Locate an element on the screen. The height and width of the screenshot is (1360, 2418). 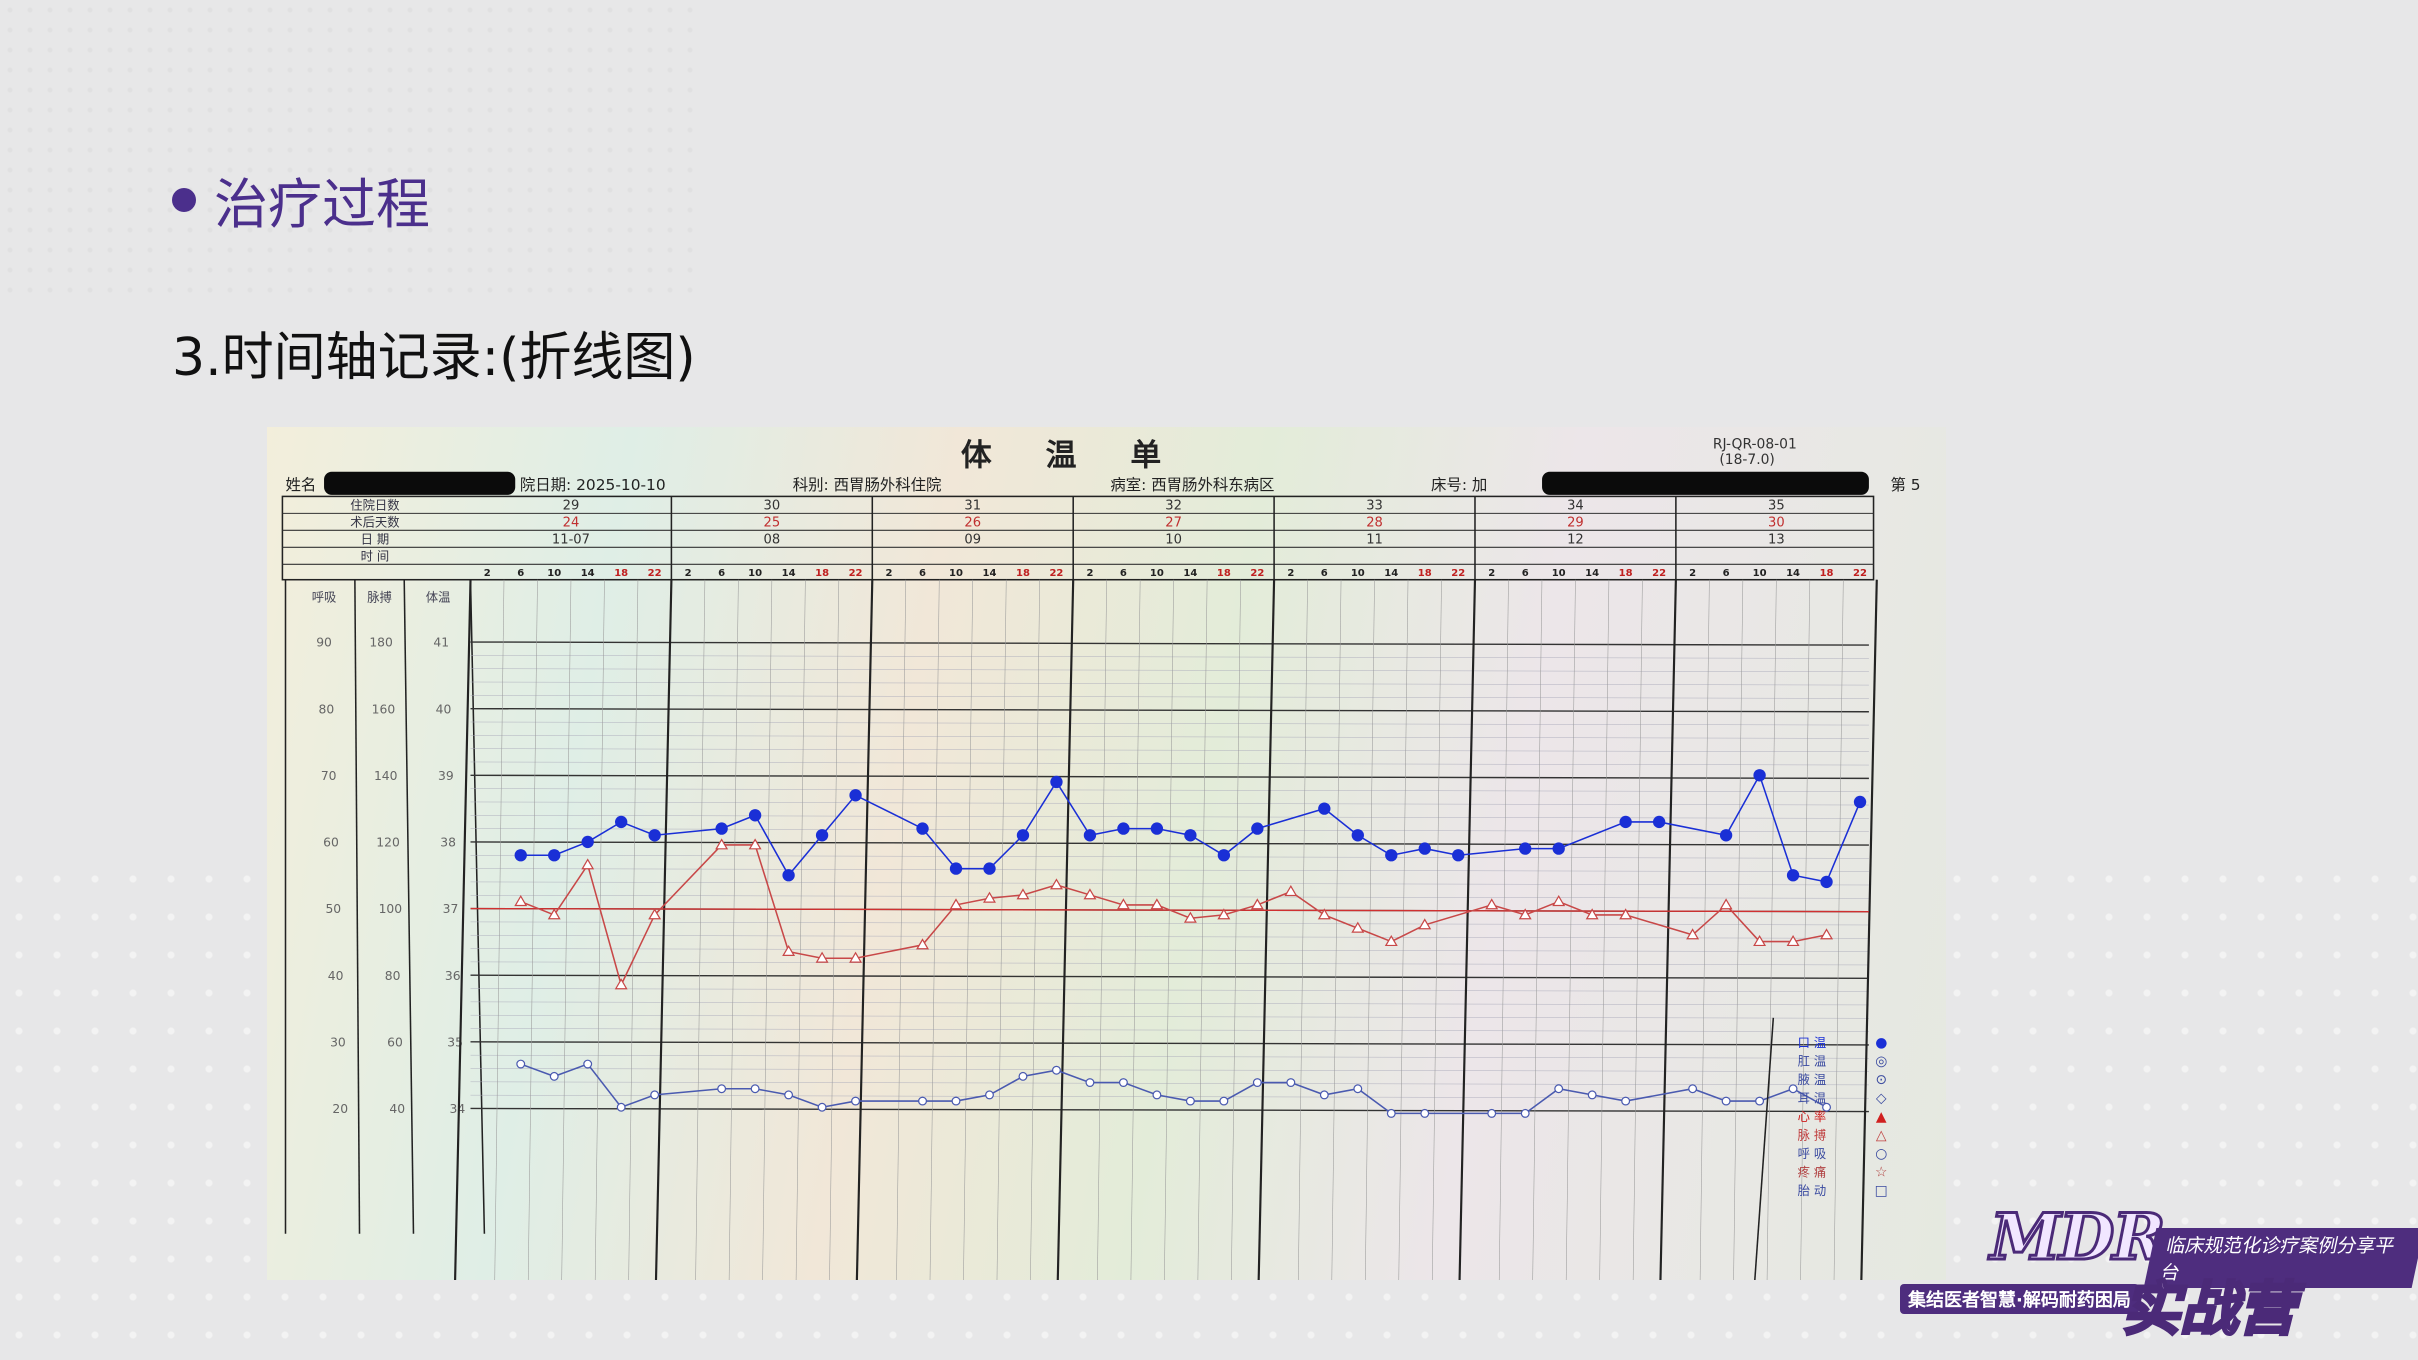
logo-mdr: MDR is located at coordinates (2078, 1238).